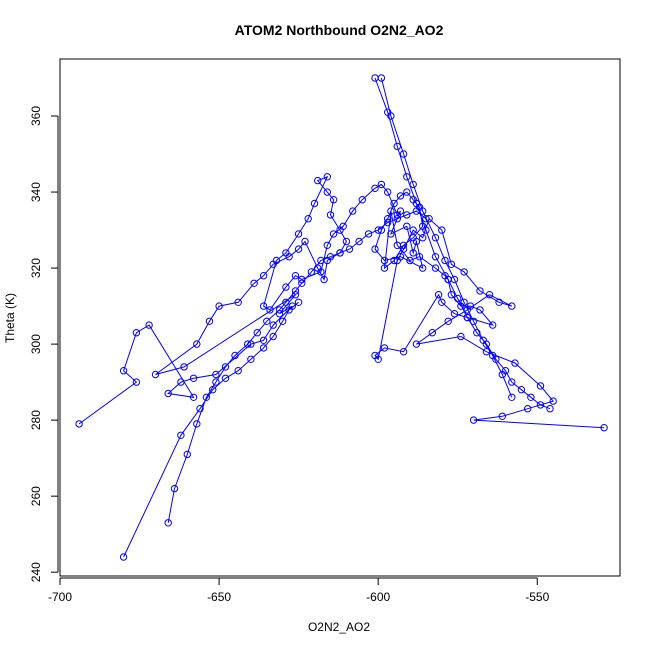 This screenshot has height=650, width=650. I want to click on x-axis-label: O2N2_AO2, so click(339, 627).